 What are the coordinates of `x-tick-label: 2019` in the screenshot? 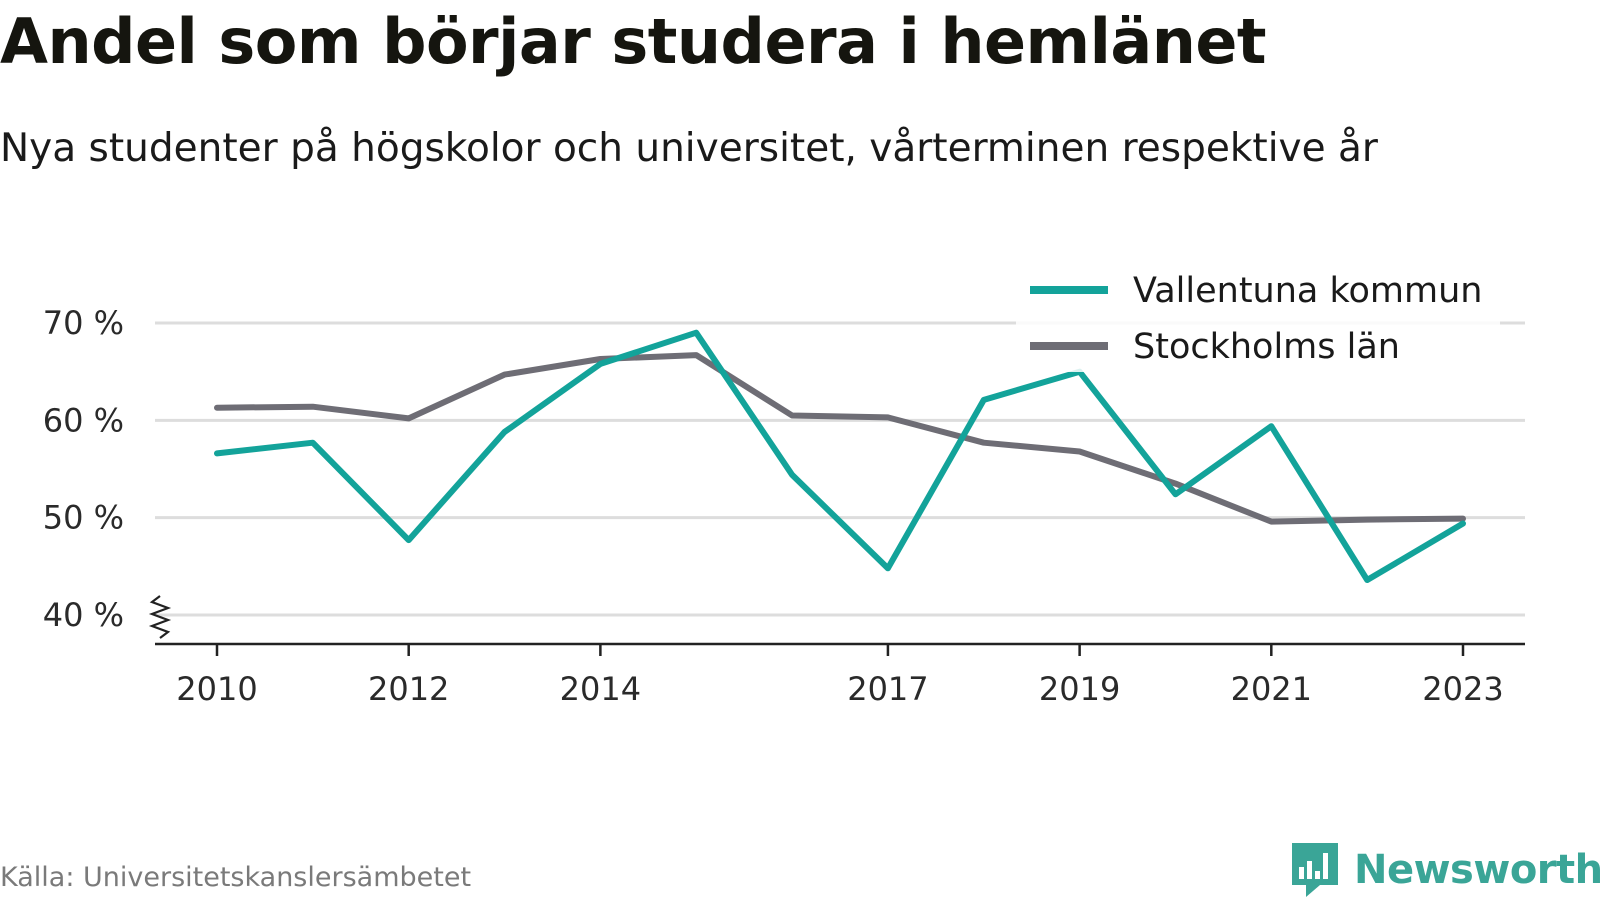 It's located at (1079, 689).